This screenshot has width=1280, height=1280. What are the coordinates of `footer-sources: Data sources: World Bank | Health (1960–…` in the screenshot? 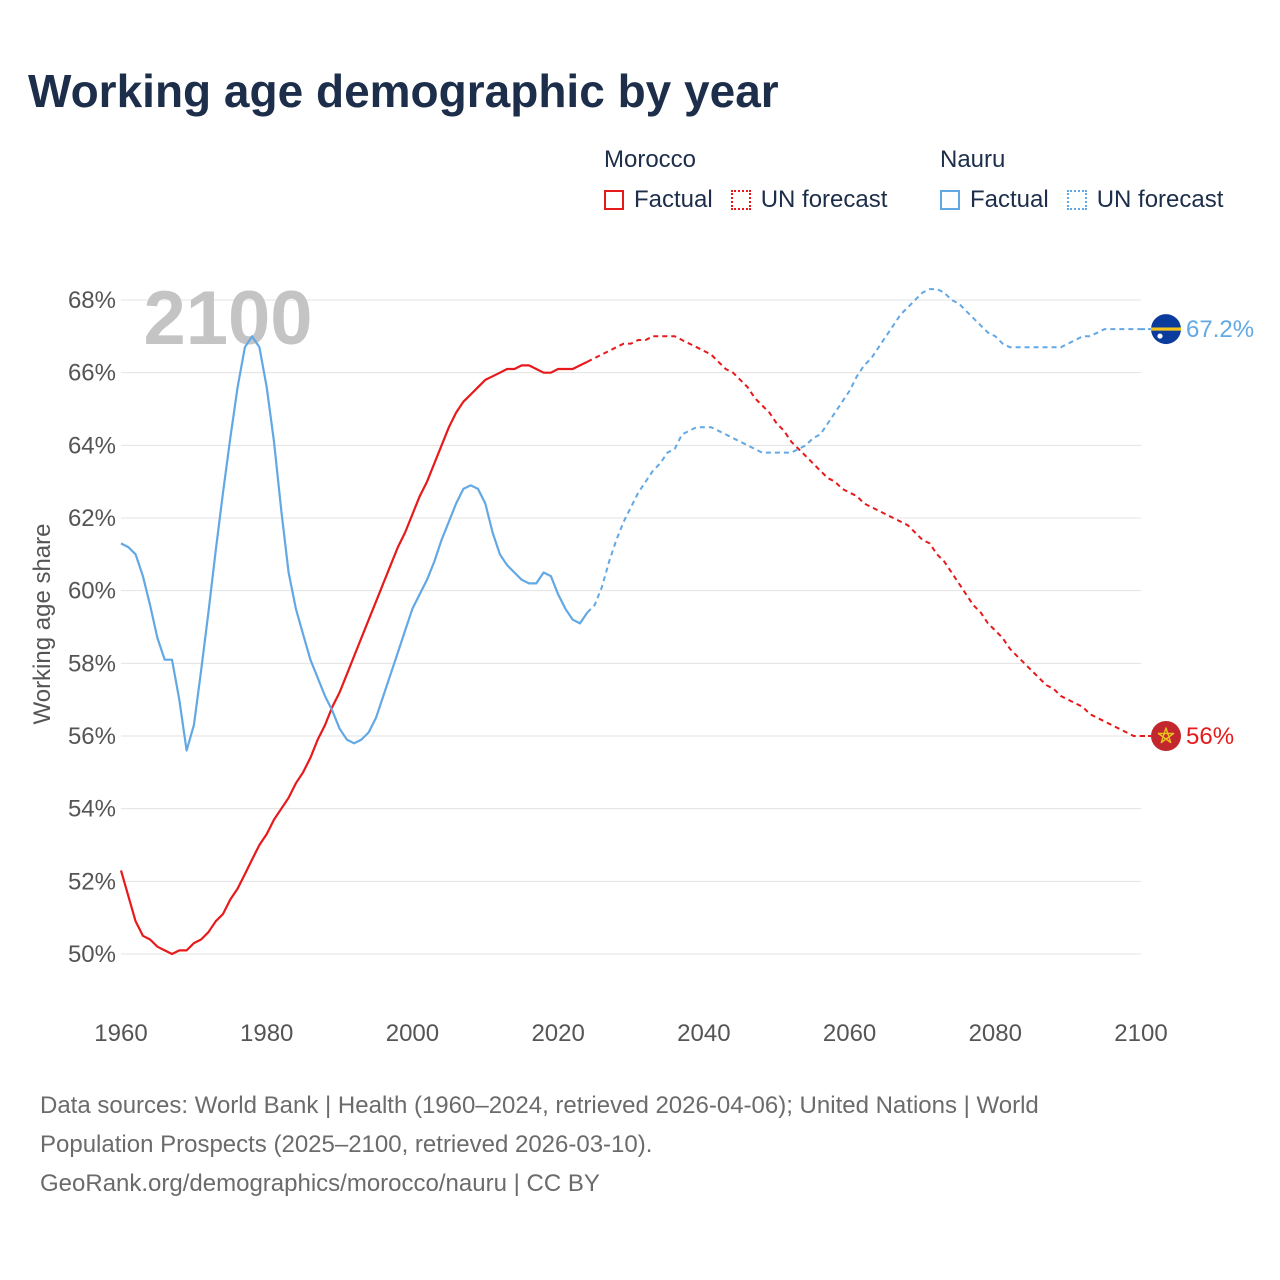 It's located at (640, 1144).